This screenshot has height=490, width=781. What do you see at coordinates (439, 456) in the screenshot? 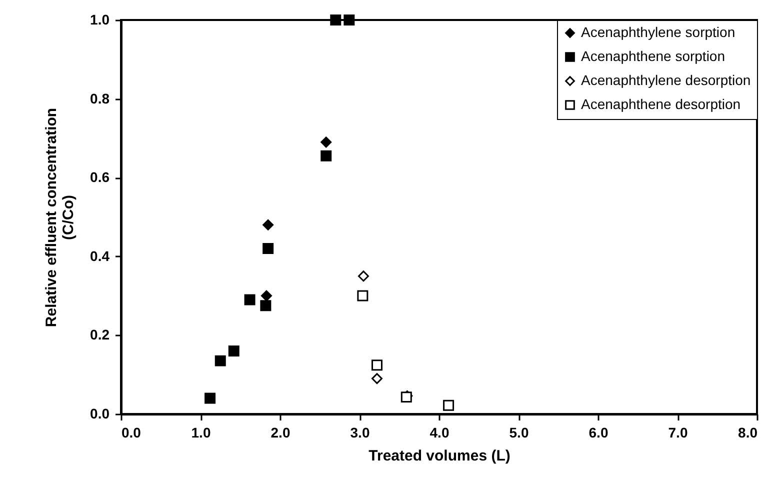
I see `x-axis-title: Treated volumes (L)` at bounding box center [439, 456].